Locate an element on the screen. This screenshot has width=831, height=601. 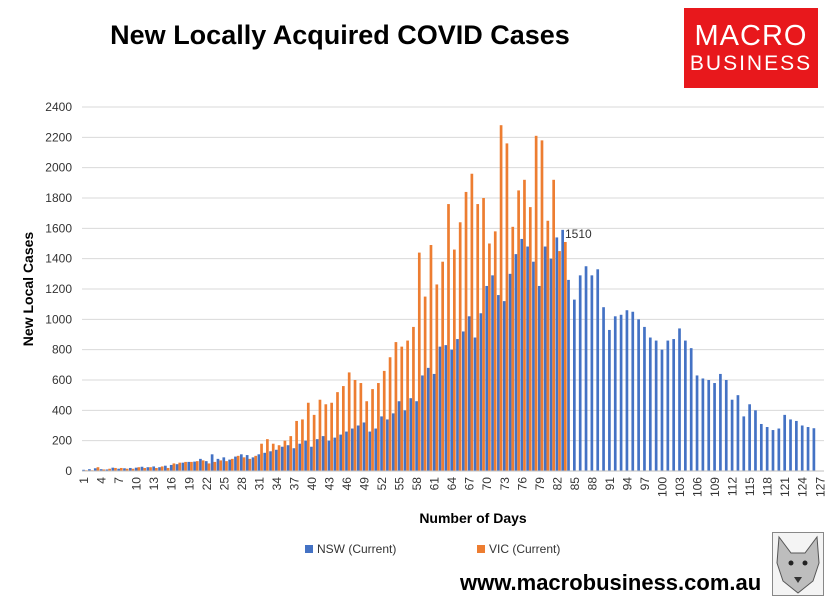
y-tick-label: 800 is located at coordinates (62, 350).